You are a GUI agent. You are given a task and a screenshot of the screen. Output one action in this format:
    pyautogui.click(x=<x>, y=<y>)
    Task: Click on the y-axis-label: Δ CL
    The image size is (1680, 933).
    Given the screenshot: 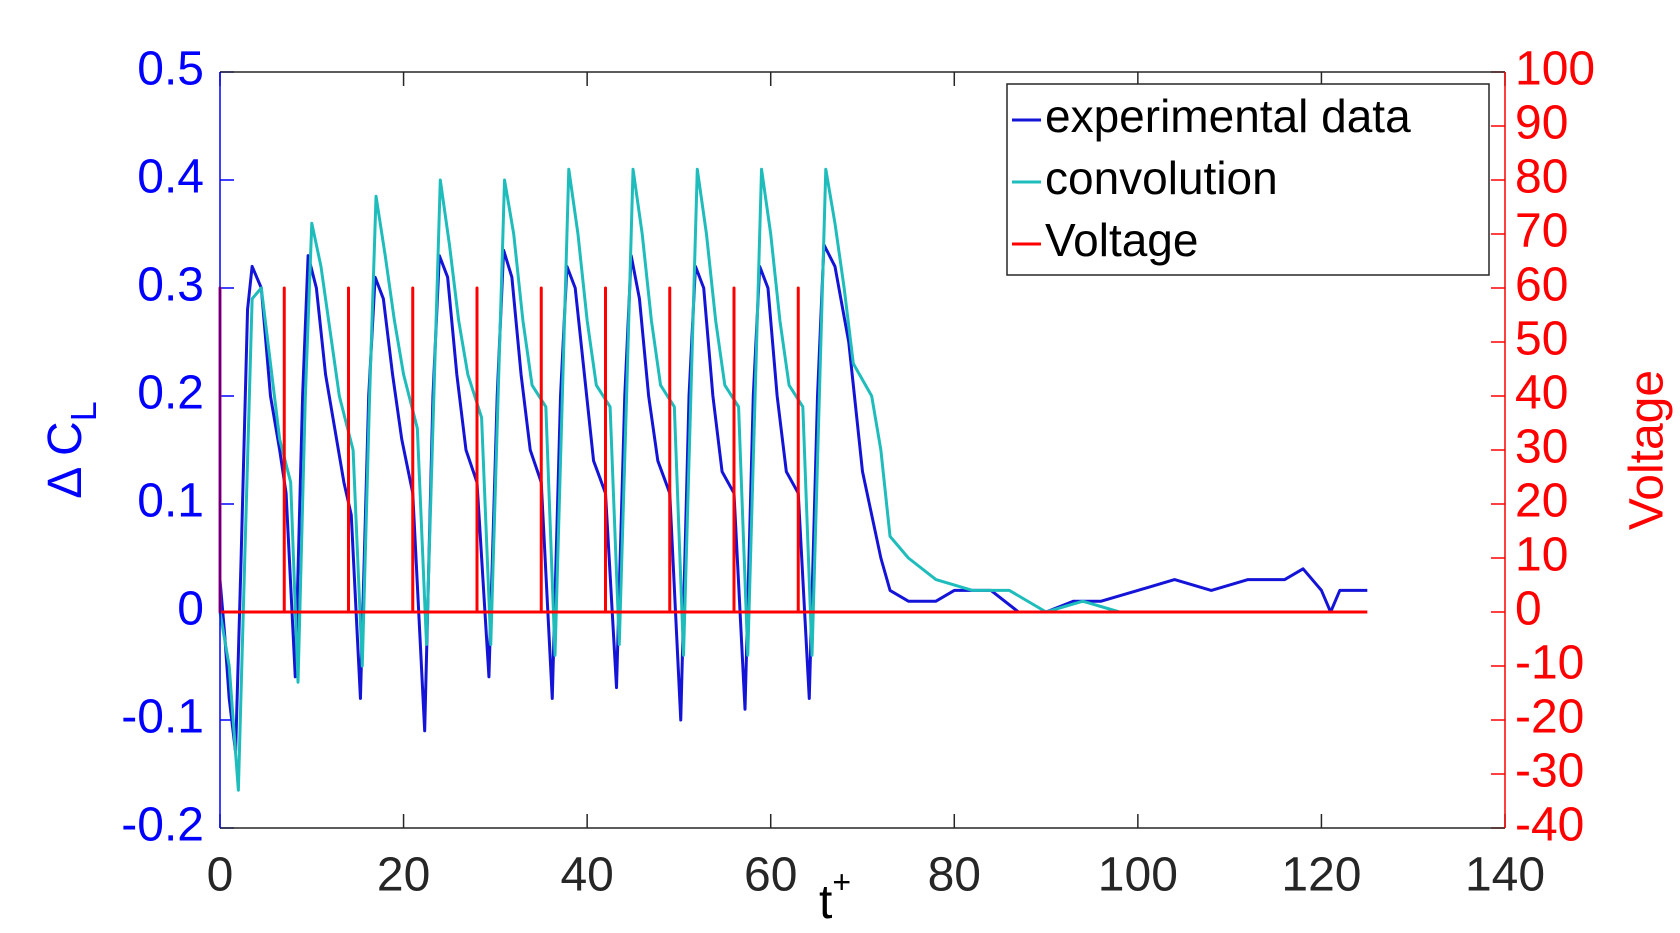 What is the action you would take?
    pyautogui.click(x=71, y=449)
    